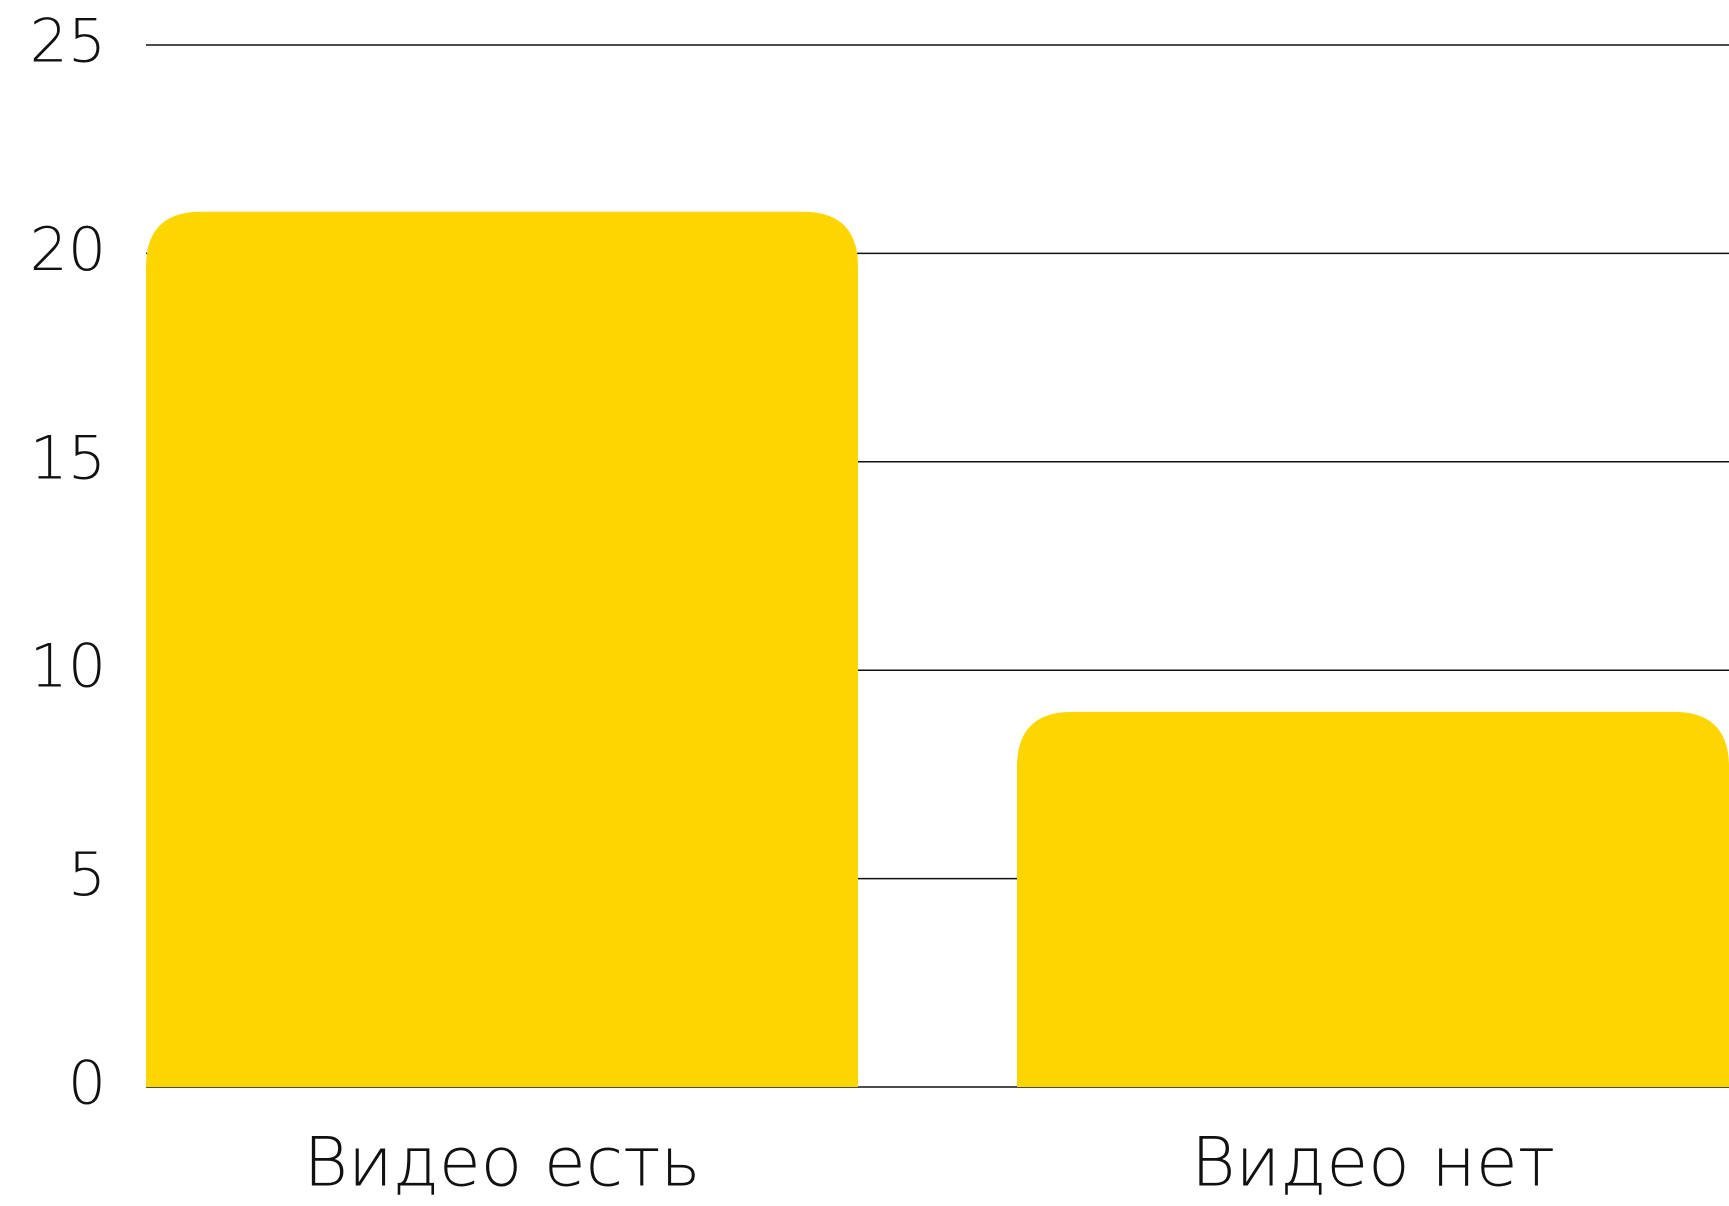  I want to click on y-tick-label: 15, so click(68, 458).